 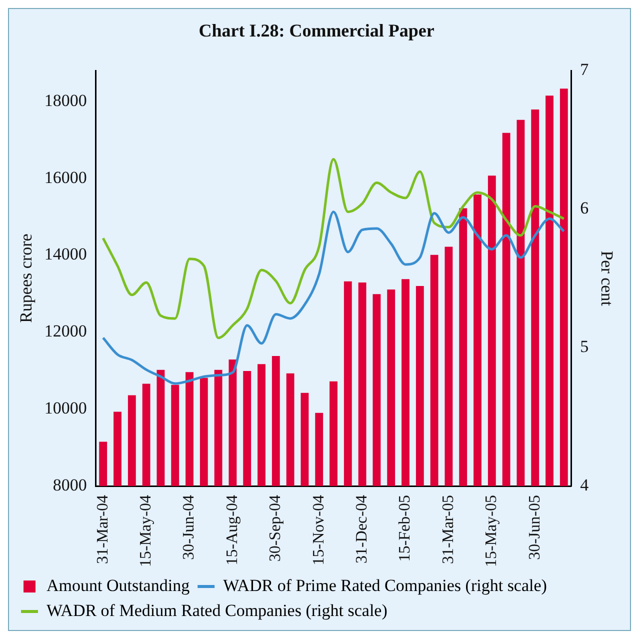 What do you see at coordinates (189, 527) in the screenshot?
I see `x-tick-label: 30-Jun-04` at bounding box center [189, 527].